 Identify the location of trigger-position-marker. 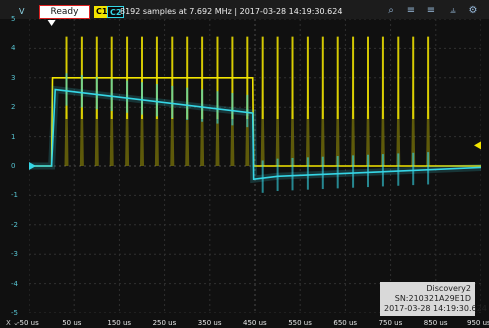
(51, 23).